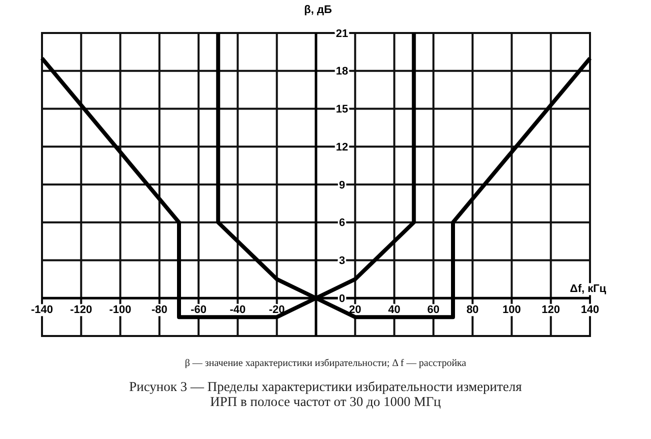 The image size is (651, 439). What do you see at coordinates (342, 185) in the screenshot?
I see `y-tick-label: 9` at bounding box center [342, 185].